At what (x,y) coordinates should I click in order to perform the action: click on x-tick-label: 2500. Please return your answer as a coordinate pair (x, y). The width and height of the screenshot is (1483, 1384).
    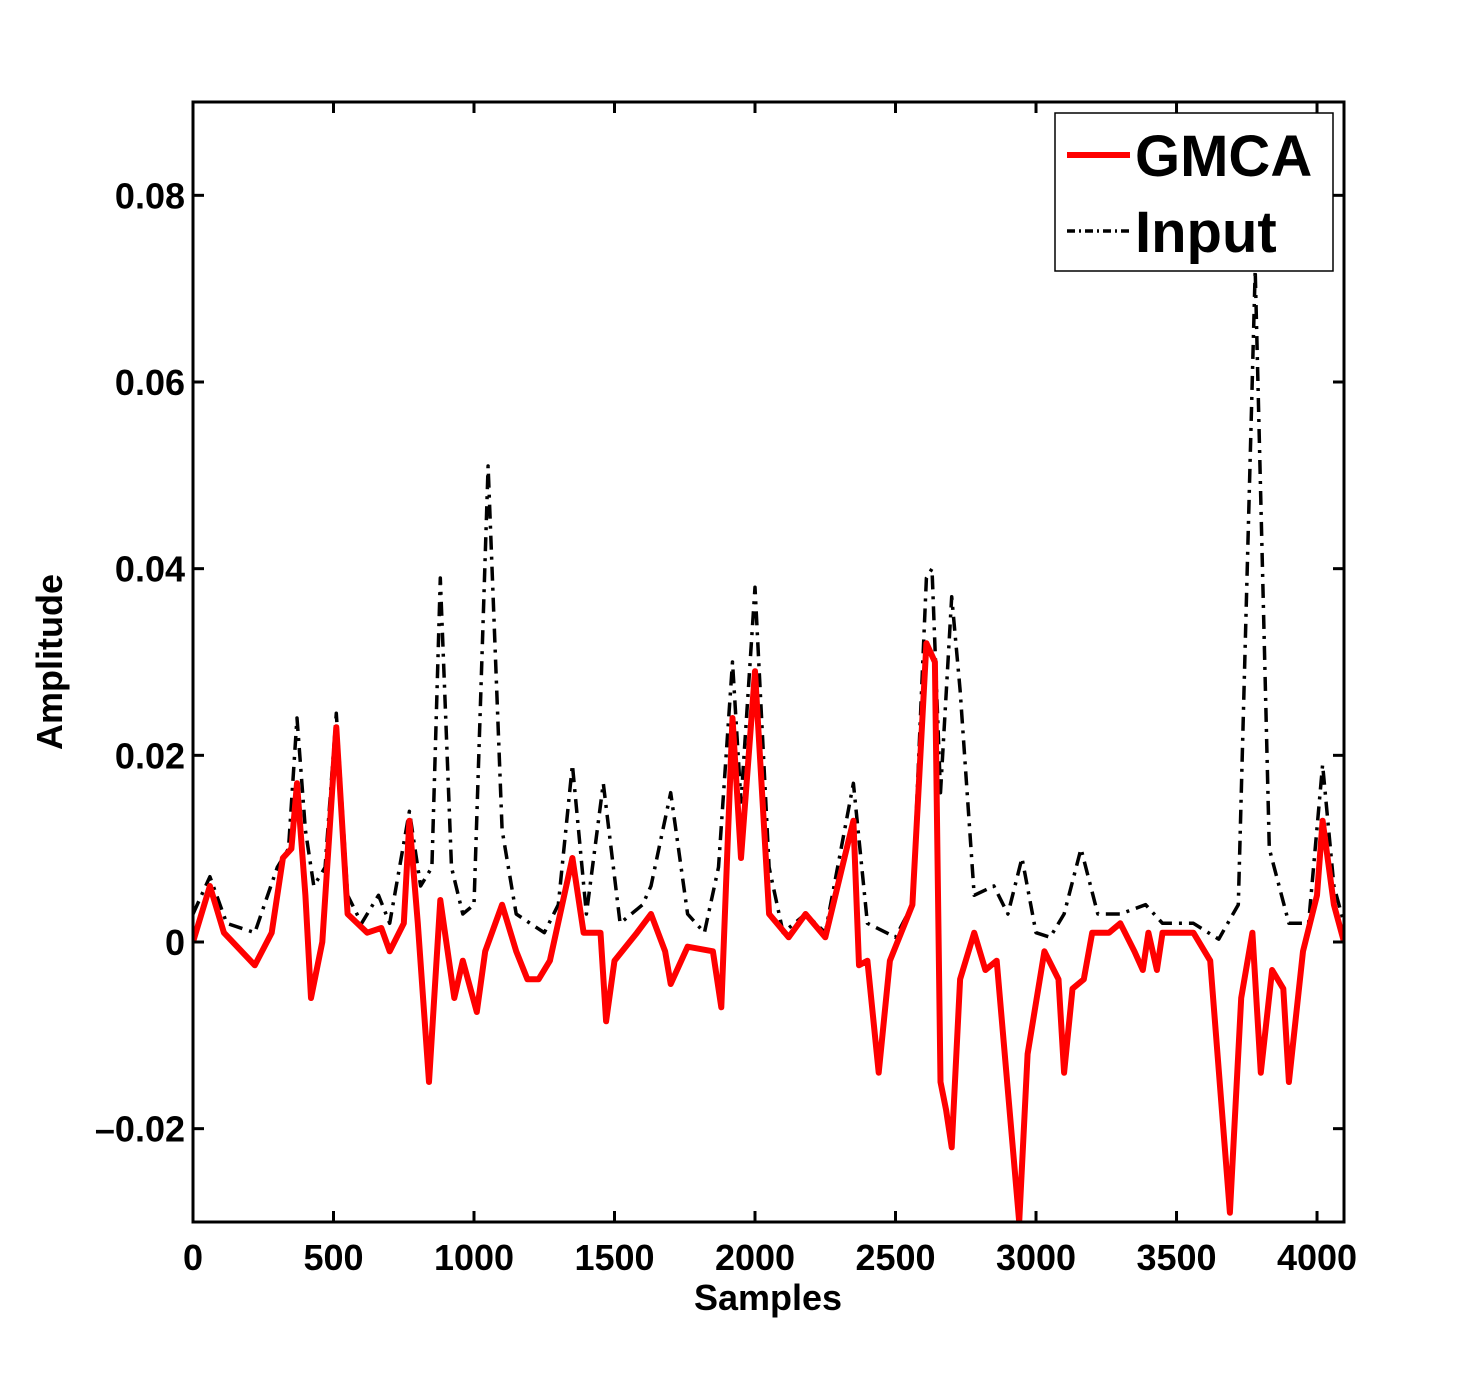
    Looking at the image, I should click on (895, 1257).